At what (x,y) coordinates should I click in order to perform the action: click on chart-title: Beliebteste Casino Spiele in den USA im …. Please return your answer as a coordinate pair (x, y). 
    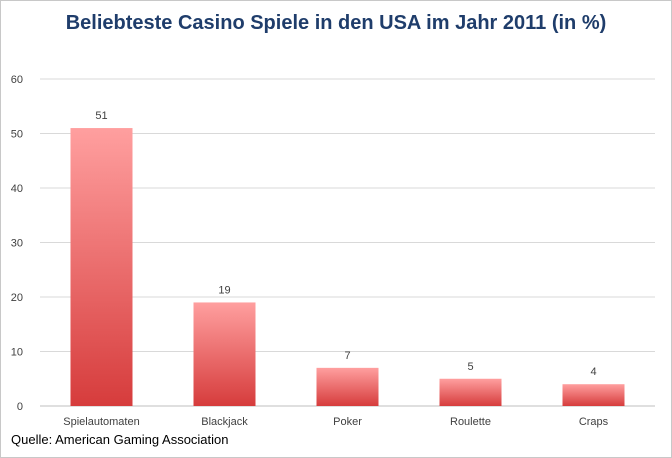
    Looking at the image, I should click on (336, 23).